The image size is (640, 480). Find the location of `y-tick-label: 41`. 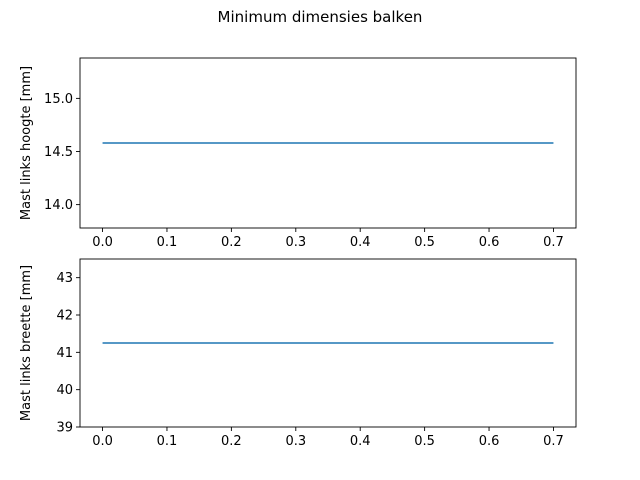

y-tick-label: 41 is located at coordinates (64, 353).